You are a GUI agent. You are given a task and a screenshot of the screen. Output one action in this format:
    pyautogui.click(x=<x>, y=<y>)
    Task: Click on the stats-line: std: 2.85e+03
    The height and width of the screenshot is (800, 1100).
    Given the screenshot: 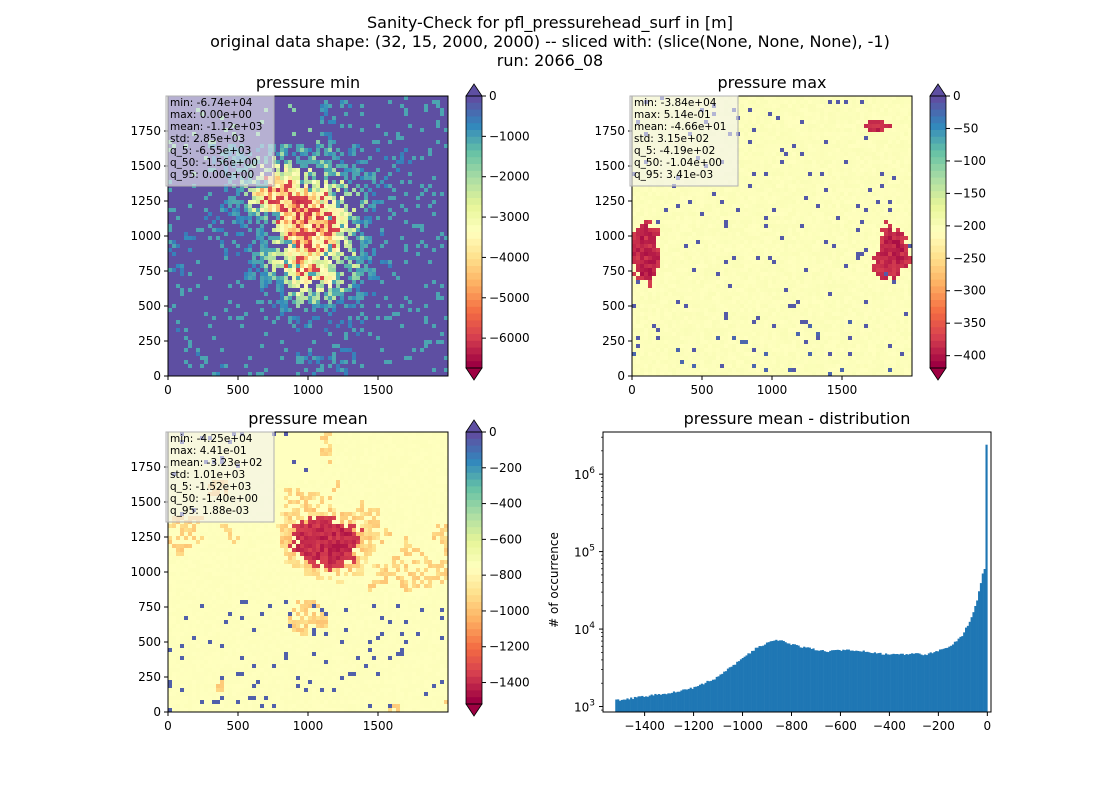 What is the action you would take?
    pyautogui.click(x=207, y=139)
    